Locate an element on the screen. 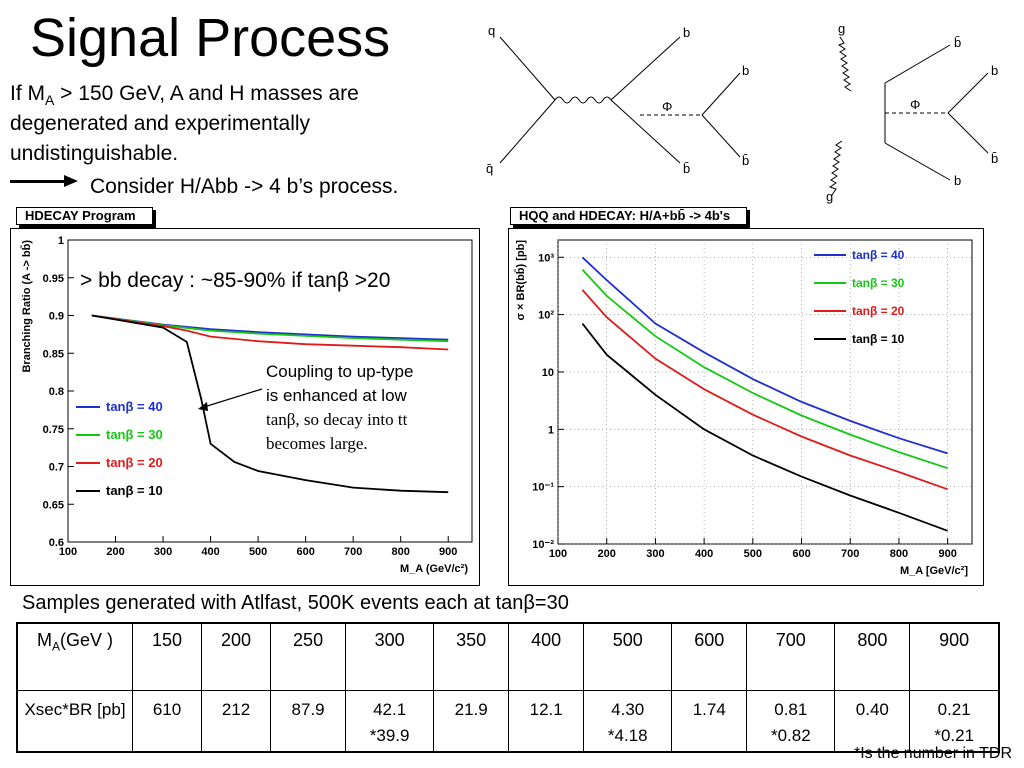  gluon-bottom-line is located at coordinates (835, 168).